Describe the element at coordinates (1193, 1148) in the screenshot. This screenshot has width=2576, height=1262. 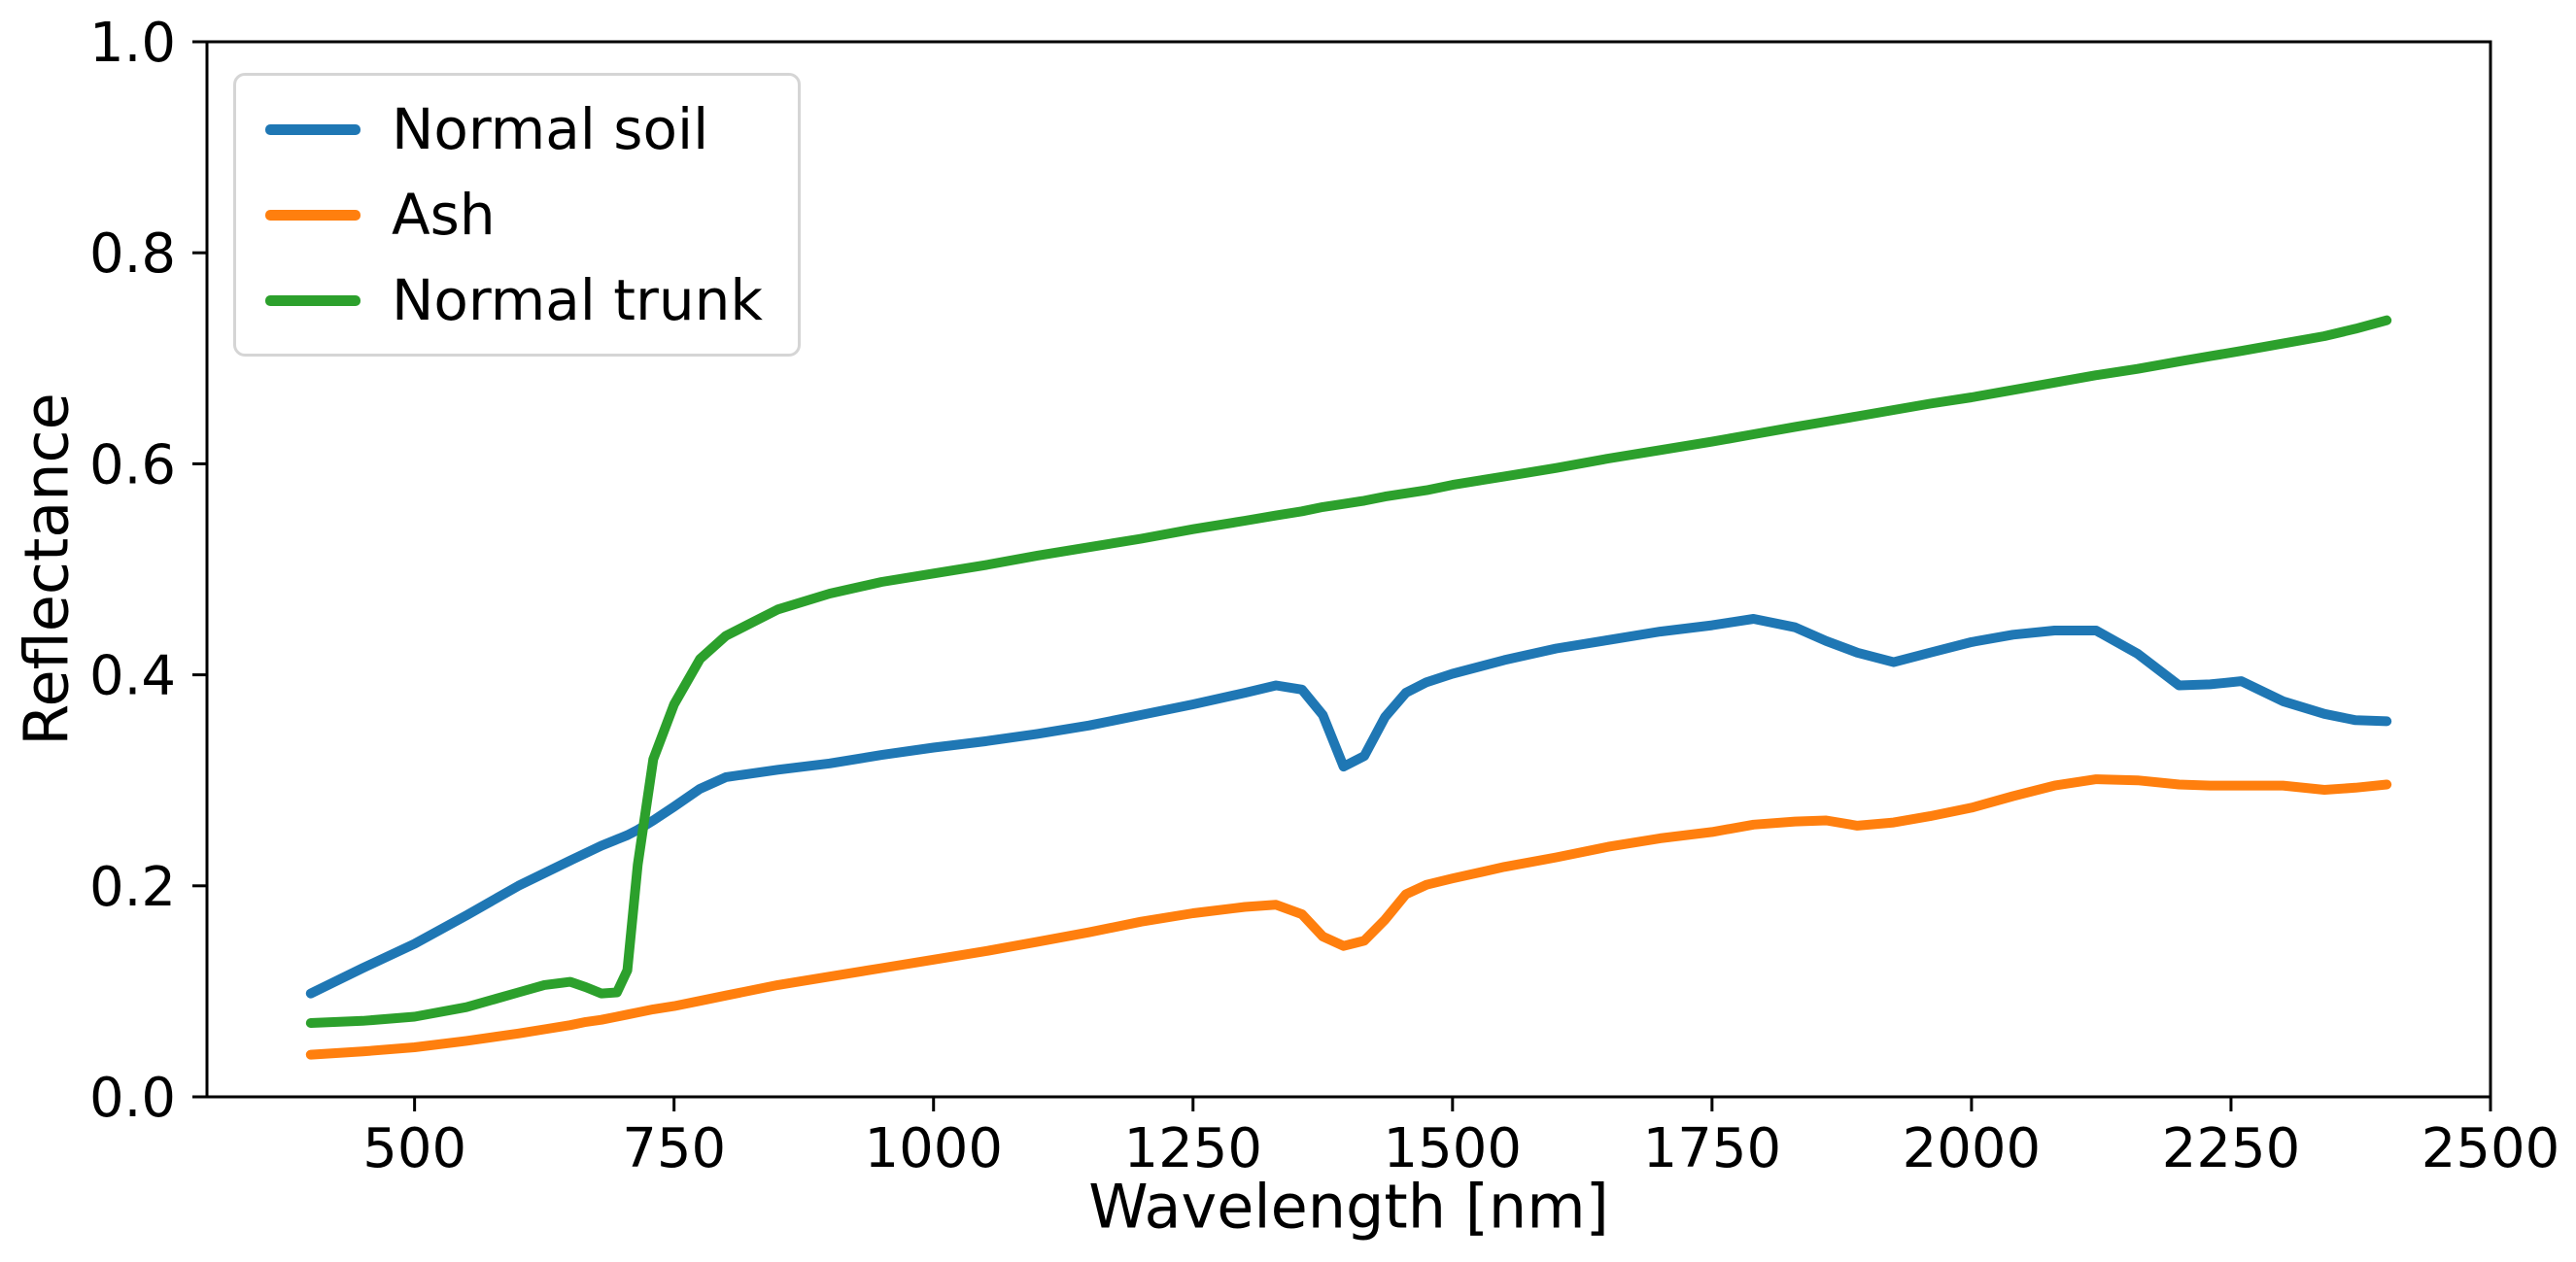
I see `x-tick-label: 1250` at that location.